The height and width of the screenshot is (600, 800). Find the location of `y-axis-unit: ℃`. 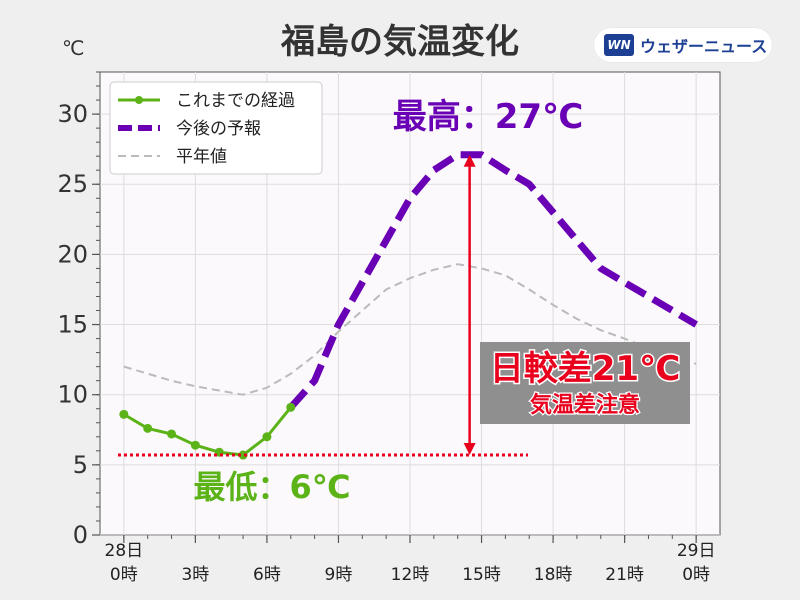

y-axis-unit: ℃ is located at coordinates (73, 48).